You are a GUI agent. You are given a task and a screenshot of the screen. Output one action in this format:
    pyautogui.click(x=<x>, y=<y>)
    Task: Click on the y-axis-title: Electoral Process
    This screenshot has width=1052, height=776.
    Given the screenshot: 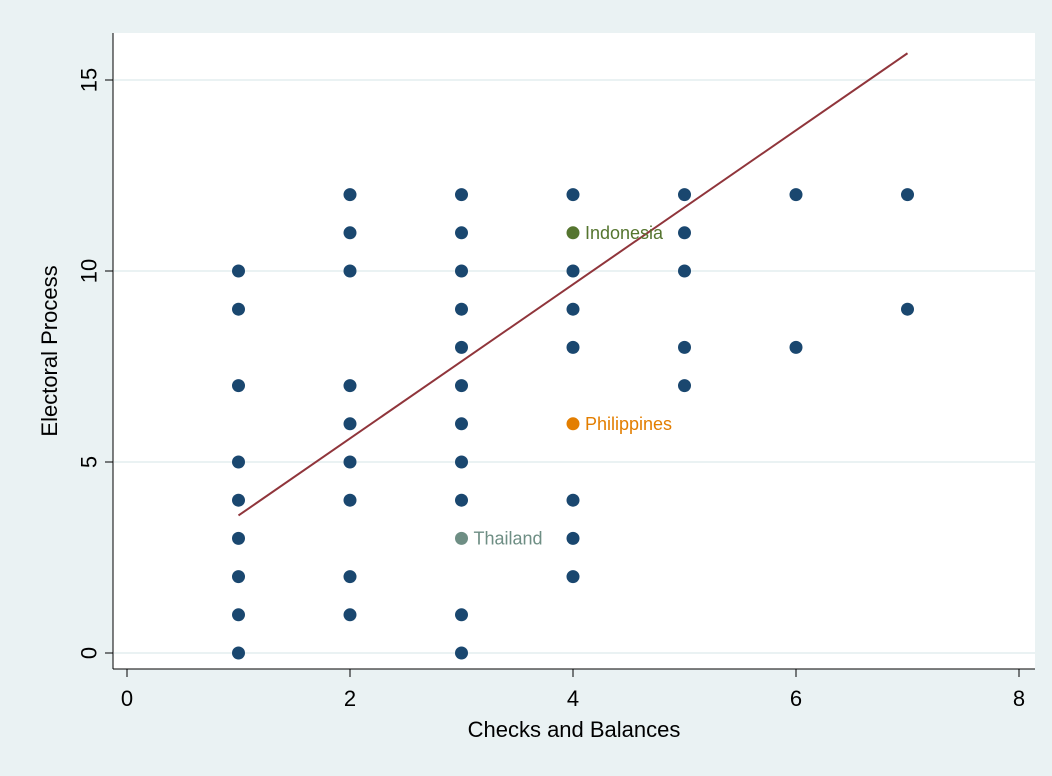 What is the action you would take?
    pyautogui.click(x=49, y=350)
    